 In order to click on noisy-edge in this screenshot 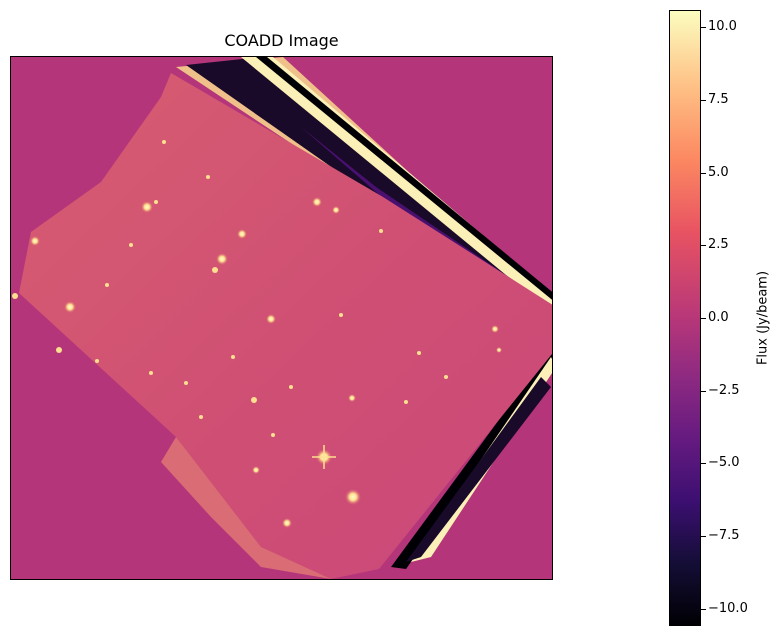, I will do `click(246, 508)`.